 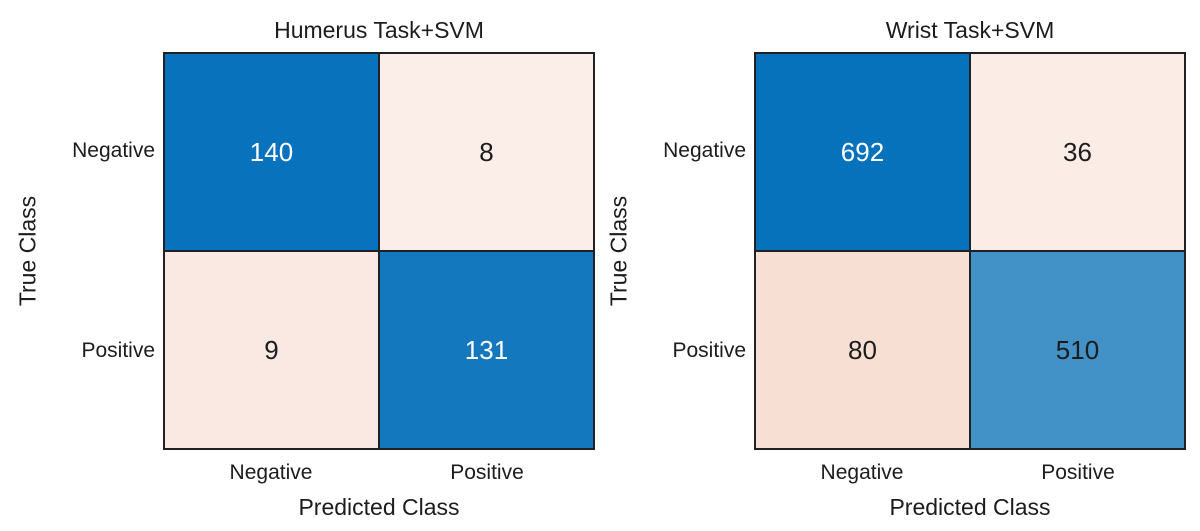 I want to click on chart-title: Humerus Task+SVM, so click(x=379, y=30).